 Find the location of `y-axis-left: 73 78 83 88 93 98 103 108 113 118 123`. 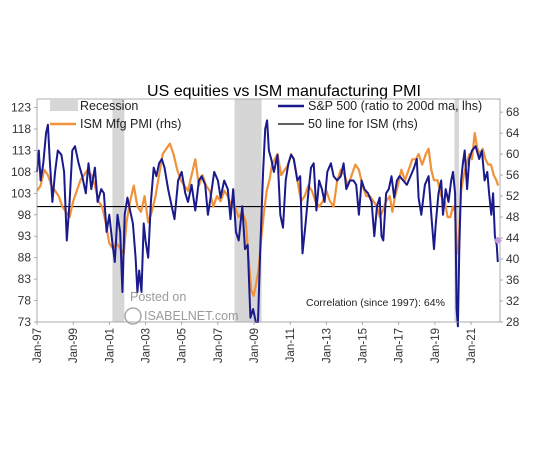

y-axis-left: 73 78 83 88 93 98 103 108 113 118 123 is located at coordinates (24, 215).